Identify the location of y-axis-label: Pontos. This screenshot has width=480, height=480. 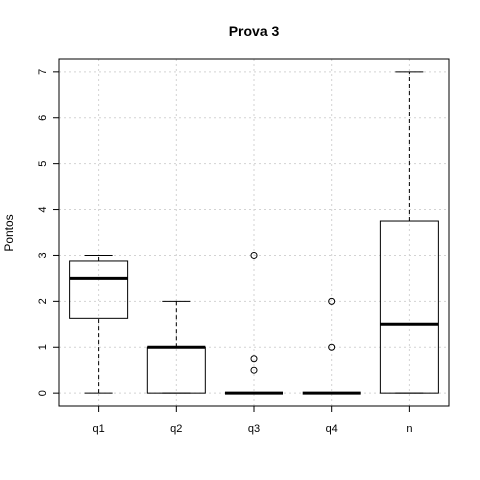
(9, 232).